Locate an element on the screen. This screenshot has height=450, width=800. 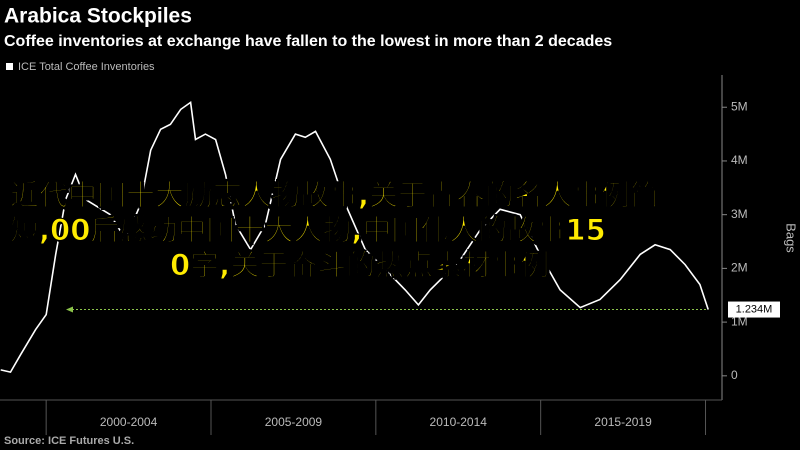
value-label-box is located at coordinates (754, 309).